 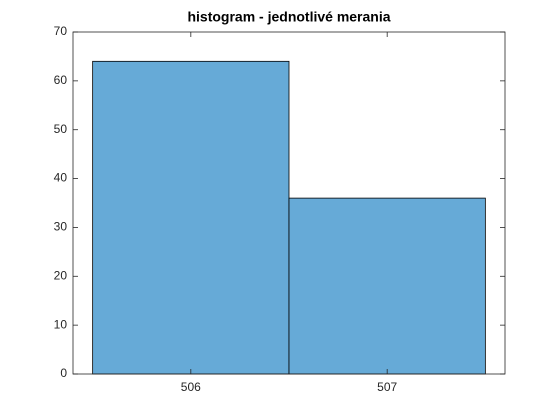 What do you see at coordinates (61, 227) in the screenshot?
I see `y-tick-label: 30` at bounding box center [61, 227].